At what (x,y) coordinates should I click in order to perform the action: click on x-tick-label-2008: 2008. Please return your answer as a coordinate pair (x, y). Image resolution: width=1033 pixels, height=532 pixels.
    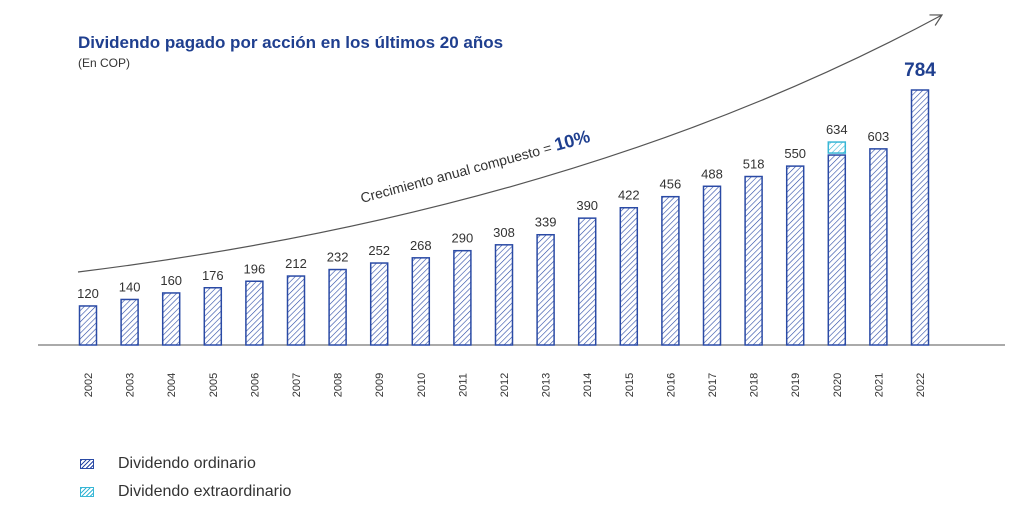
    Looking at the image, I should click on (339, 385).